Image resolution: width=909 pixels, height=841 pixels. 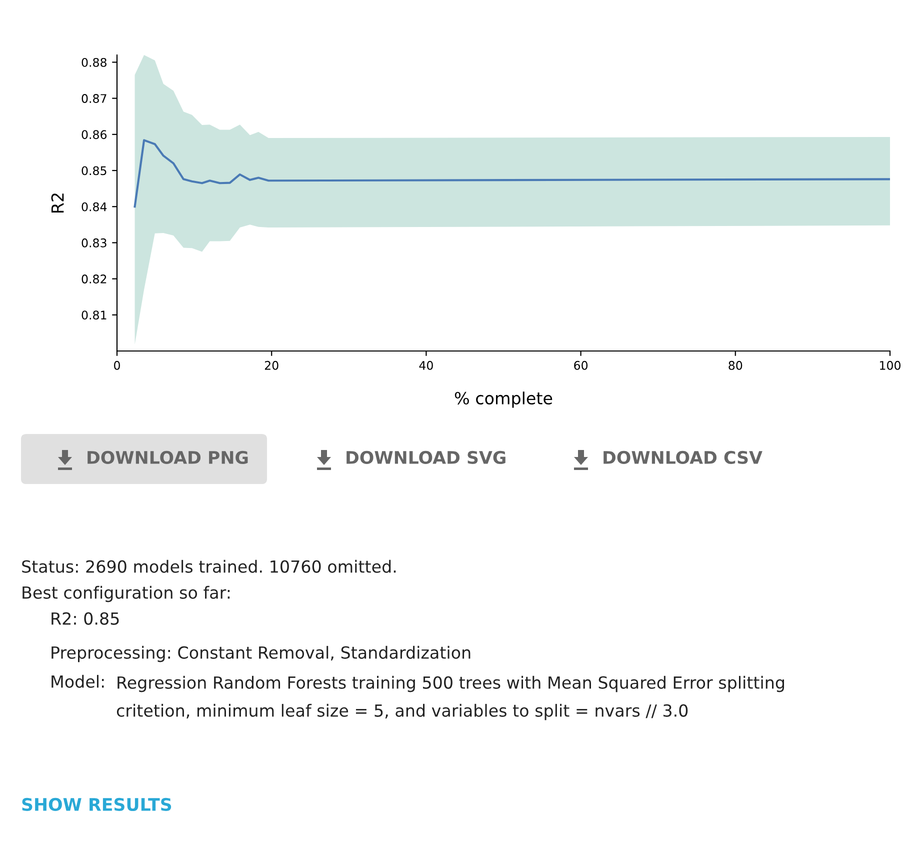 What do you see at coordinates (209, 566) in the screenshot?
I see `text: Status: 2690 models trained. 10760 omitted.` at bounding box center [209, 566].